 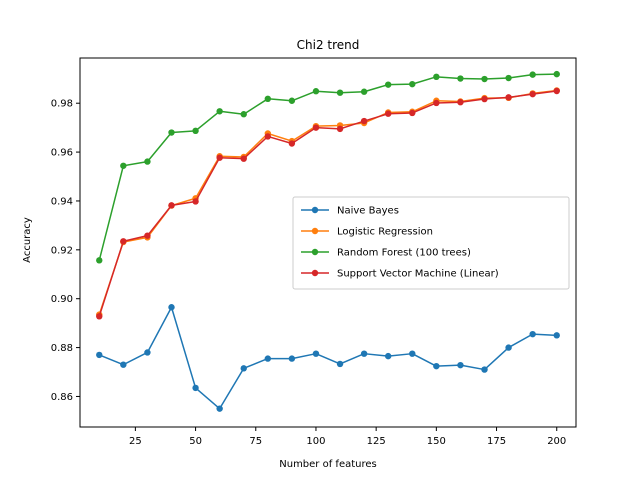 I want to click on y-tick-label: 0.94, so click(x=62, y=201).